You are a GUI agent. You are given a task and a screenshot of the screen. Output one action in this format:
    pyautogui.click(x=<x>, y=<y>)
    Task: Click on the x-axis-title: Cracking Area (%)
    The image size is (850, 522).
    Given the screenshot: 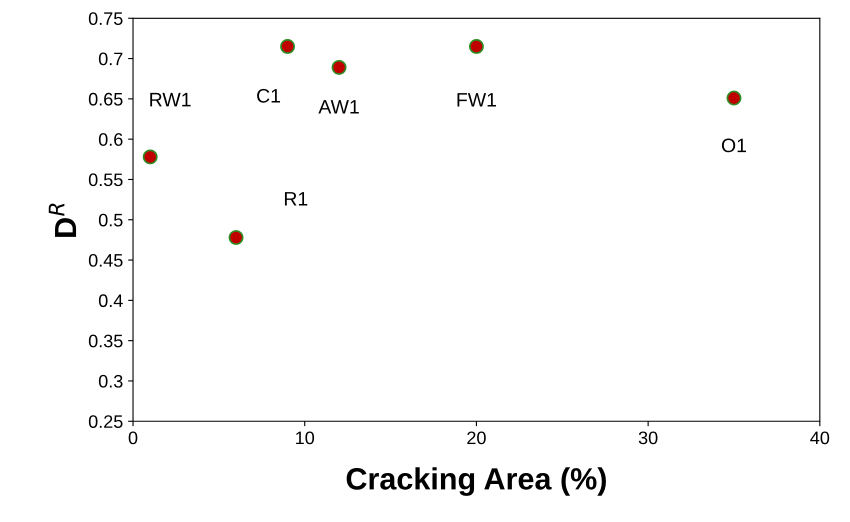 What is the action you would take?
    pyautogui.click(x=476, y=481)
    